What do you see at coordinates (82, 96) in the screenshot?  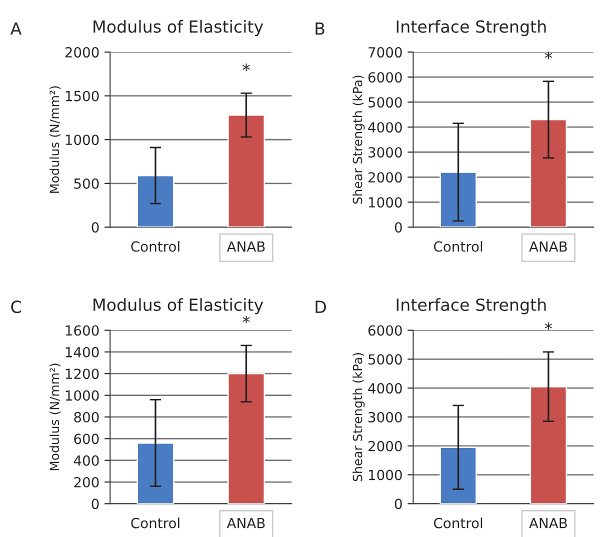 I see `y-tick-label: 1500` at bounding box center [82, 96].